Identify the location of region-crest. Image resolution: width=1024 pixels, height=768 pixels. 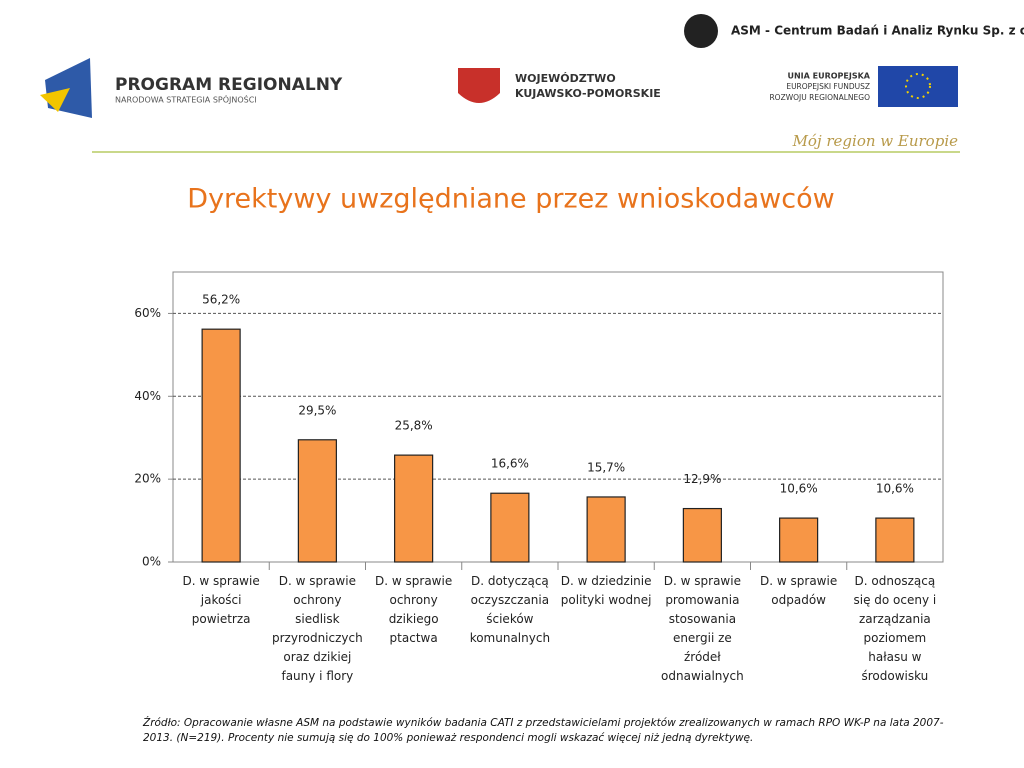
(479, 85).